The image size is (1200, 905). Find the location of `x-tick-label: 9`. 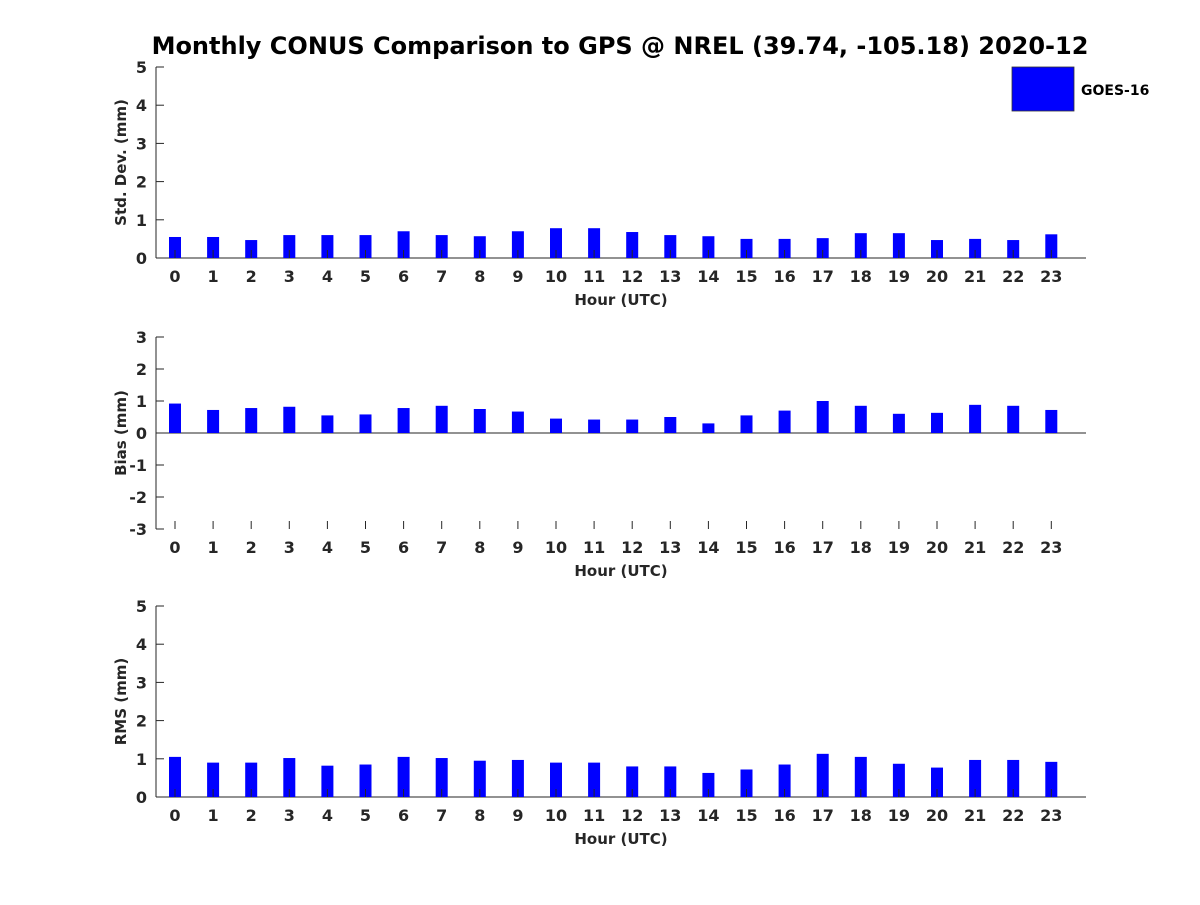

x-tick-label: 9 is located at coordinates (517, 815).